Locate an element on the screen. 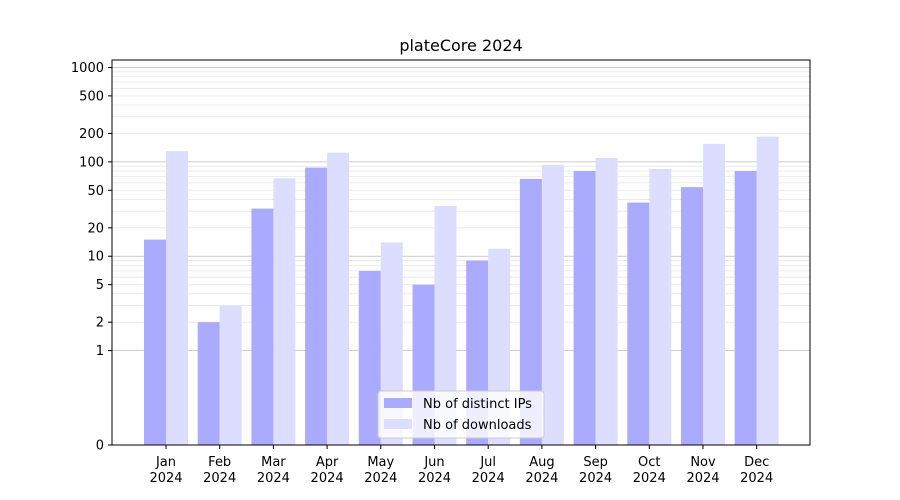 Image resolution: width=900 pixels, height=500 pixels. y-tick-label: 2 is located at coordinates (100, 323).